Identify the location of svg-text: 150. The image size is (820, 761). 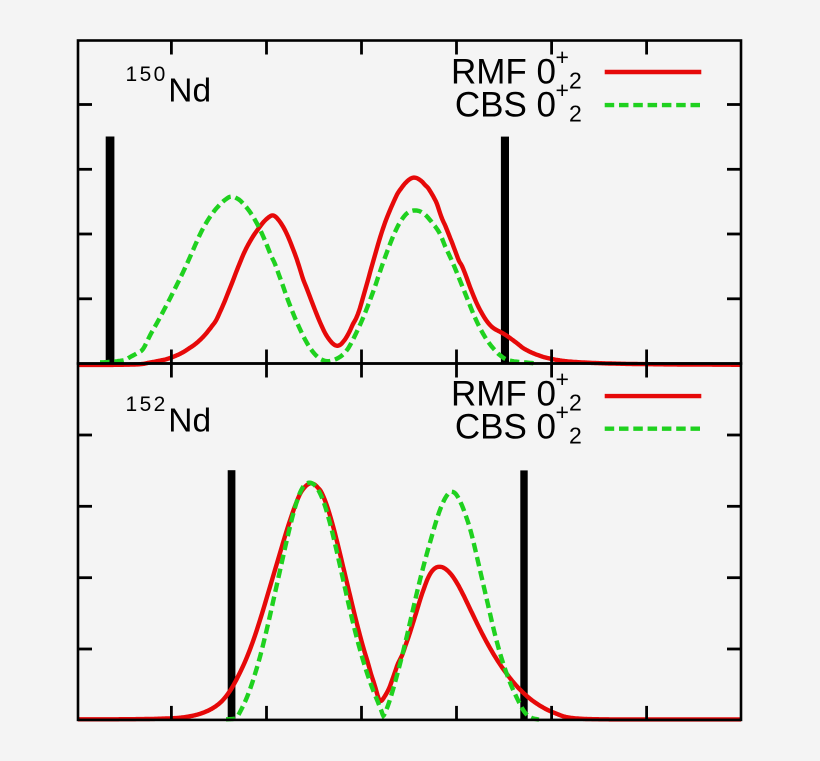
(147, 74).